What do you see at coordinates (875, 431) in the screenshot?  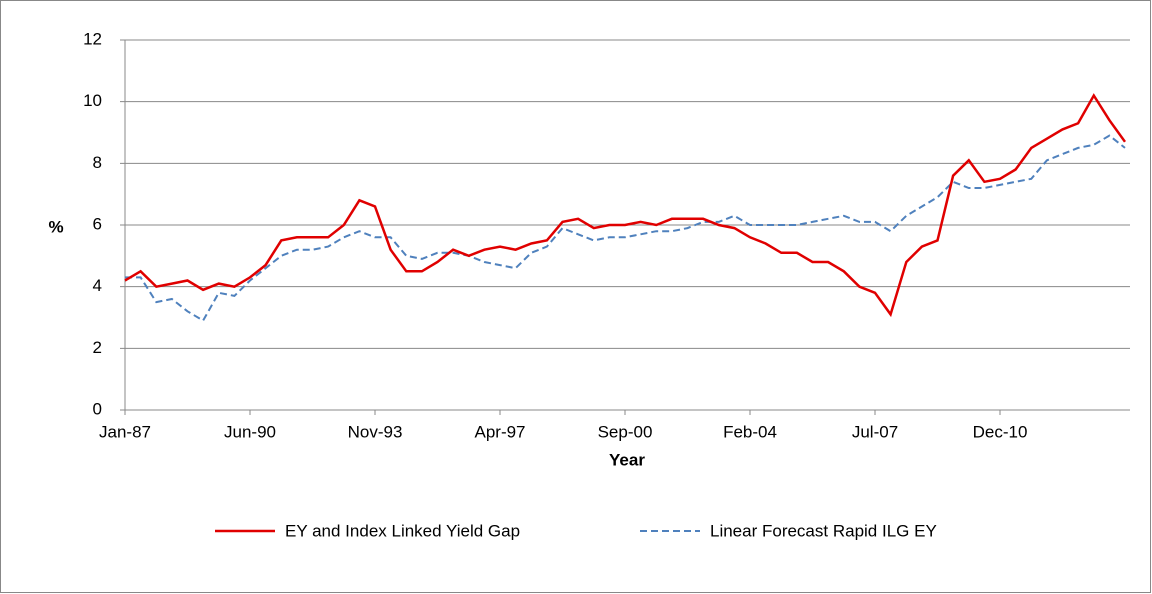 I see `x-tick-label: Jul-07` at bounding box center [875, 431].